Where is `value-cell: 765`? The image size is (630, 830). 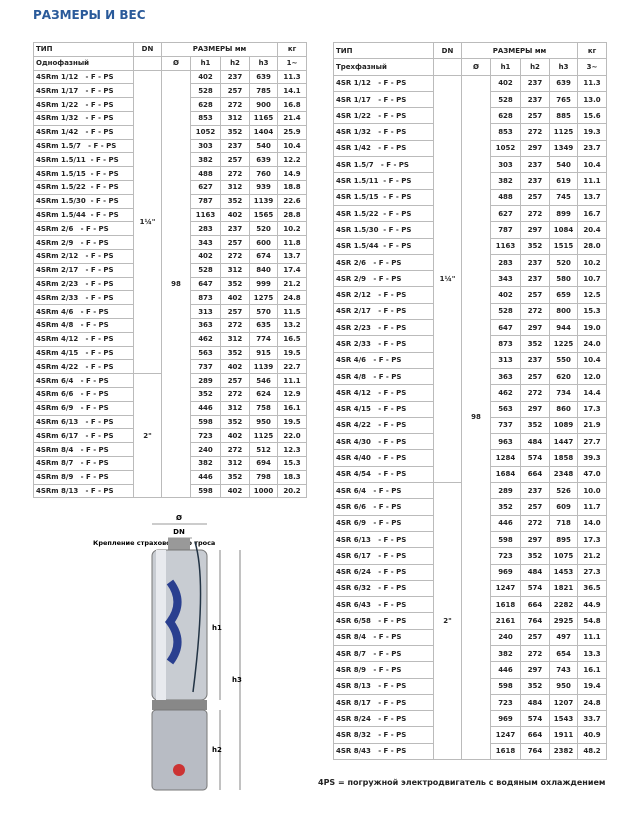
value-cell: 765 is located at coordinates (563, 99).